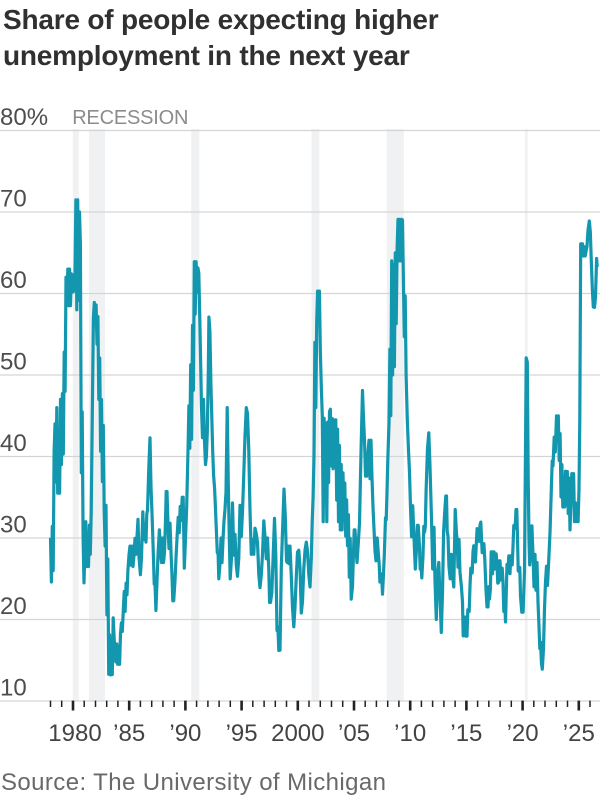 The image size is (600, 800). I want to click on svg-text: ’25, so click(579, 733).